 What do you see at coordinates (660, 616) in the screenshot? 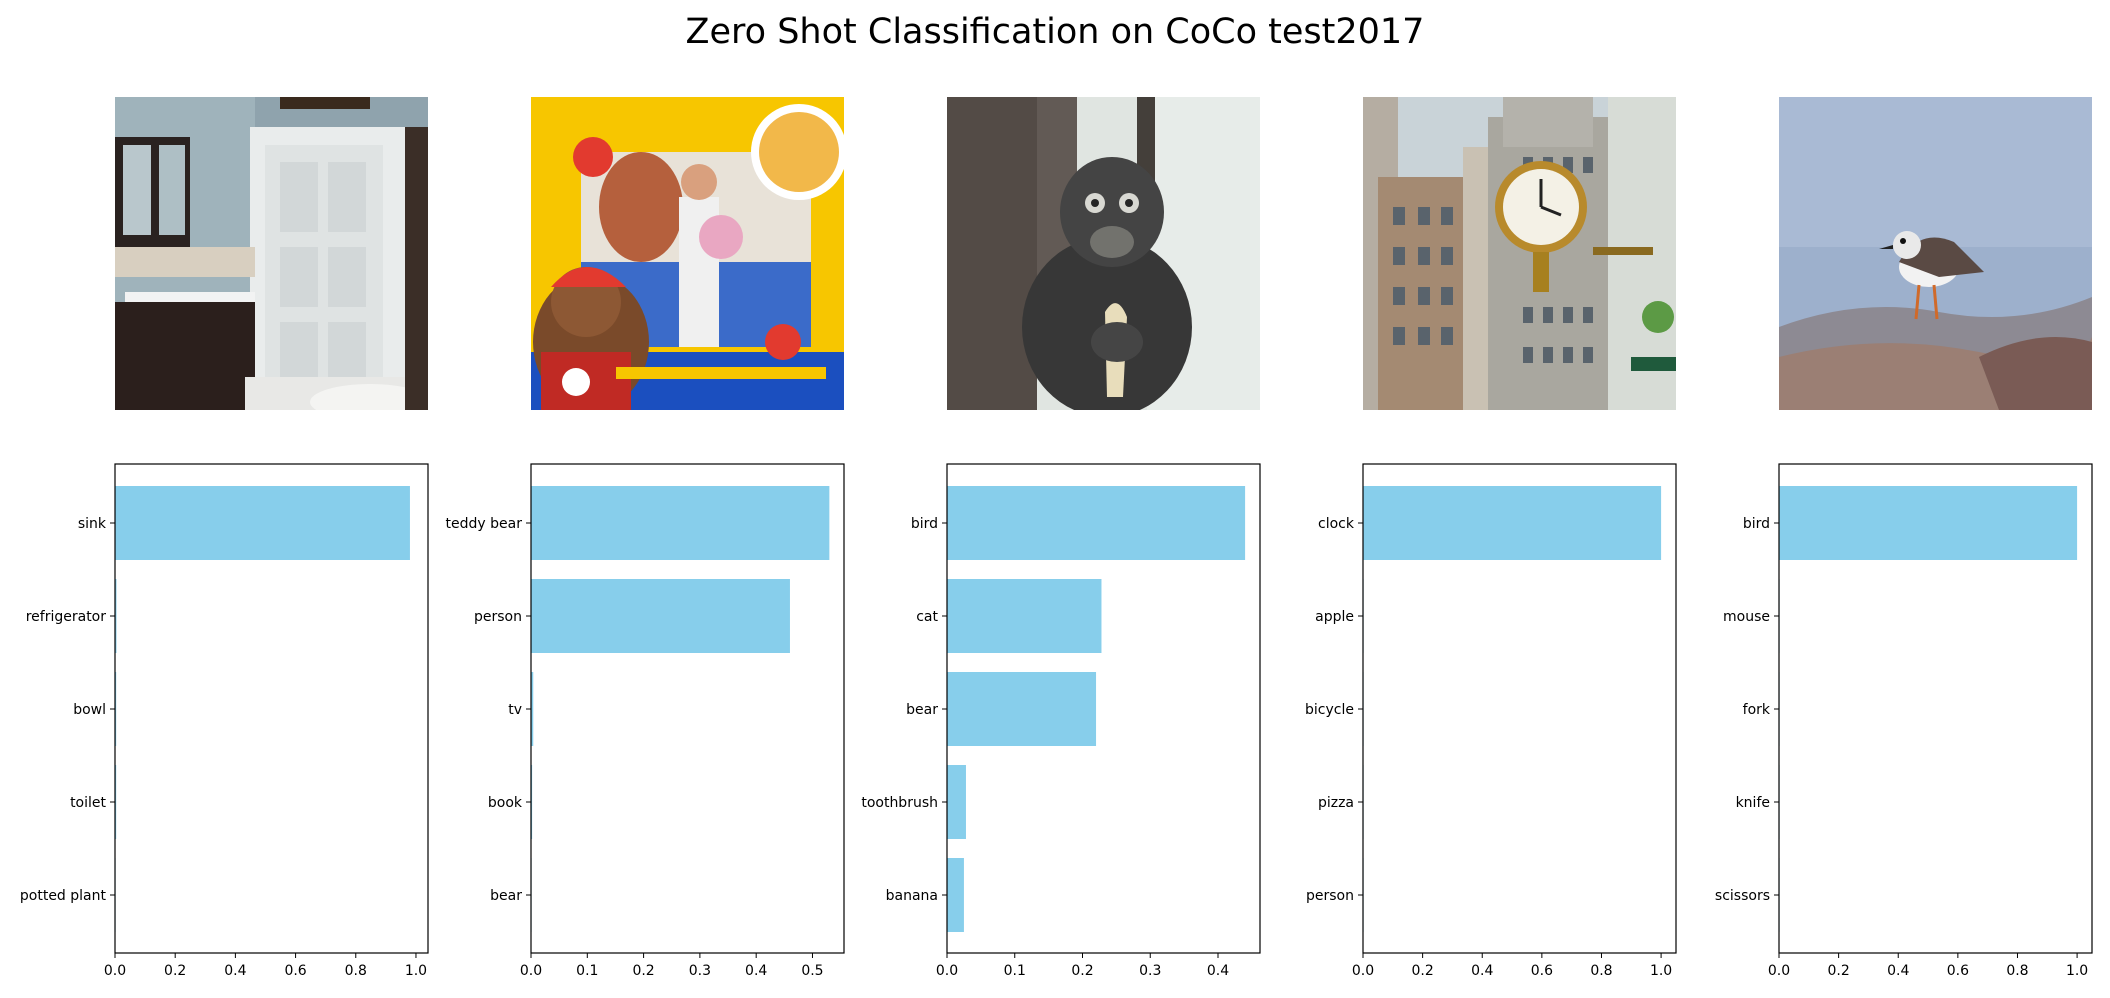
I see `bar-person` at bounding box center [660, 616].